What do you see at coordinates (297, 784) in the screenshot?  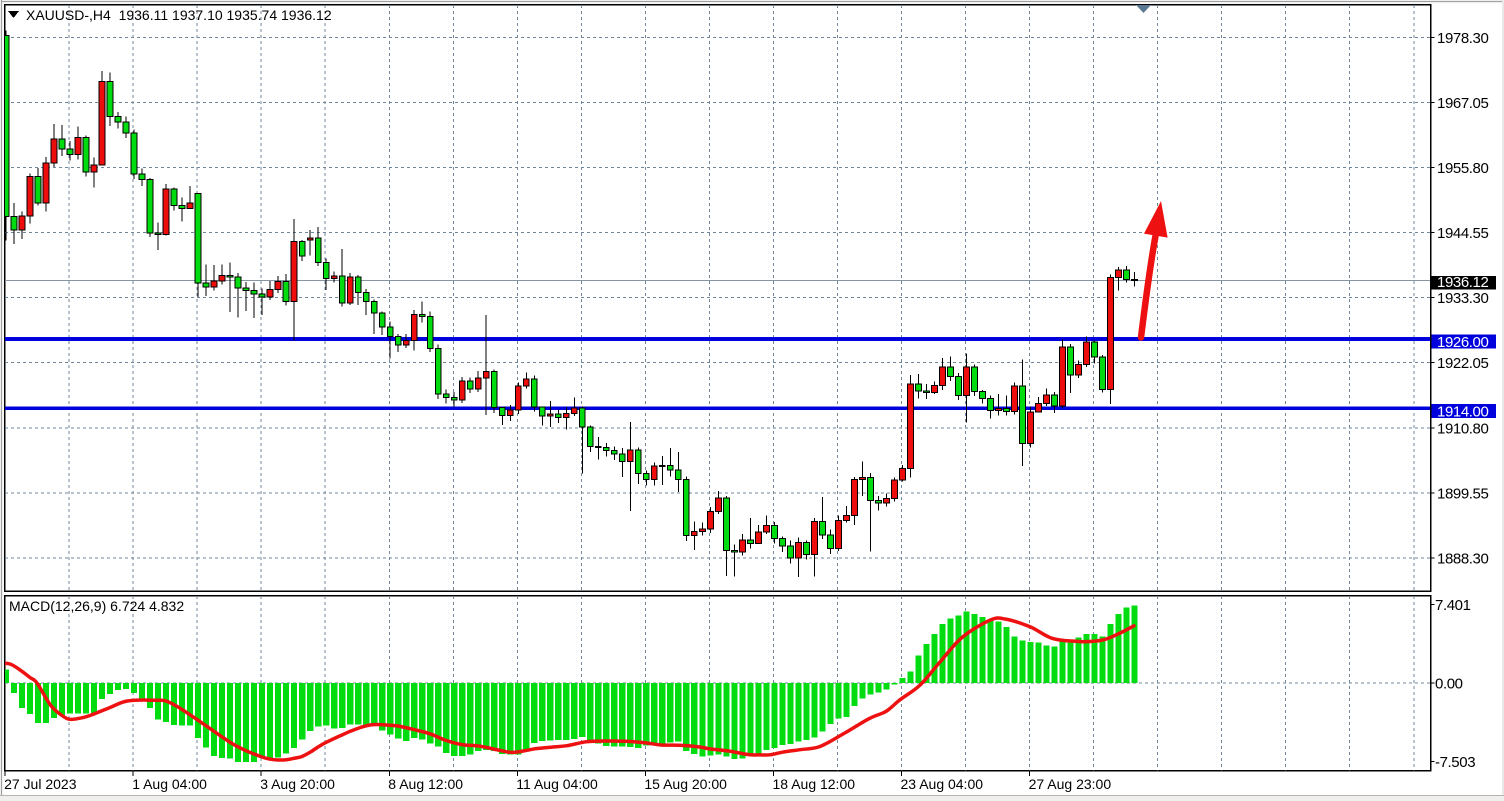 I see `svg-text: 3 Aug 20:00` at bounding box center [297, 784].